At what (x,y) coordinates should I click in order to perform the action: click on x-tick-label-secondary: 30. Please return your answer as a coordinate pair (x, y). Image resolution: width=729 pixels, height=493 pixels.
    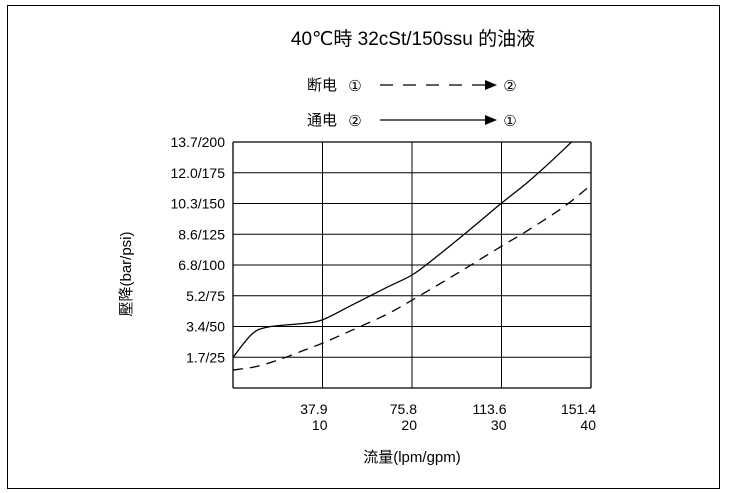
    Looking at the image, I should click on (499, 425).